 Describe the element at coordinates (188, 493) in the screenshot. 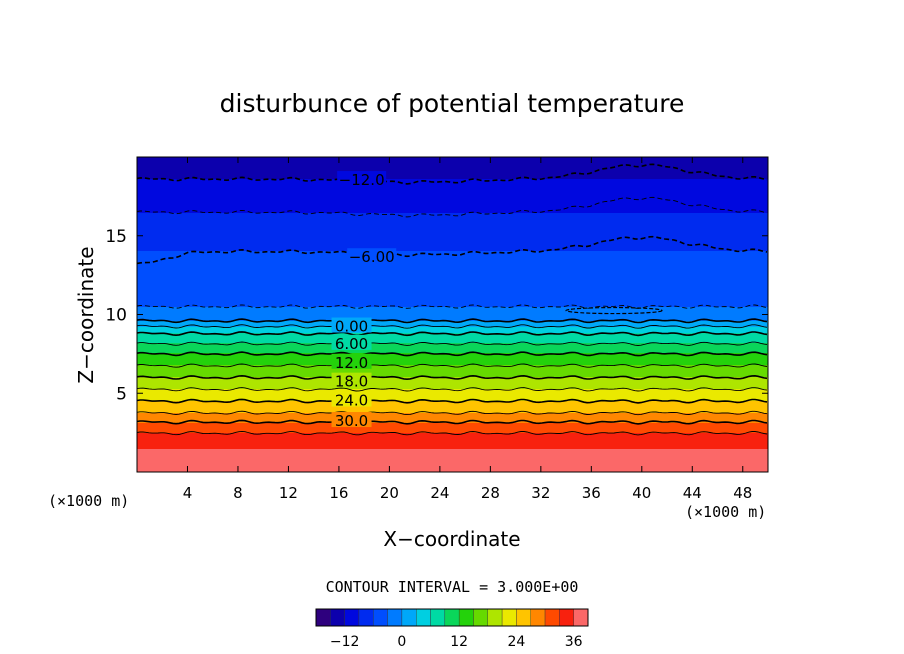

I see `x-tick-label: 4` at that location.